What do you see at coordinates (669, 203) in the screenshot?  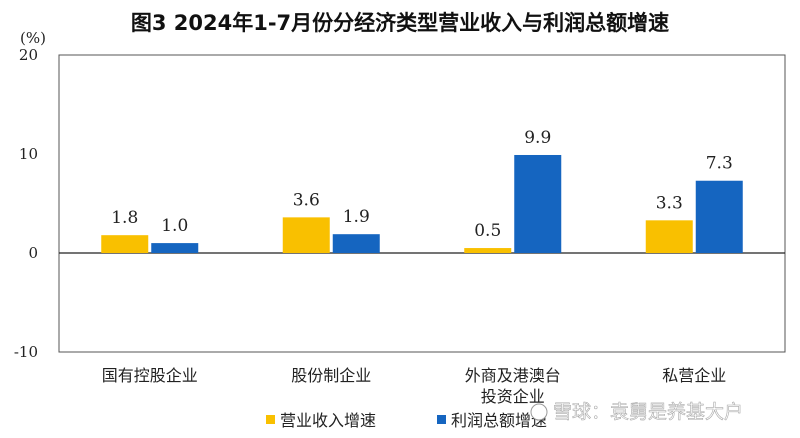 I see `data-label: 3.3` at bounding box center [669, 203].